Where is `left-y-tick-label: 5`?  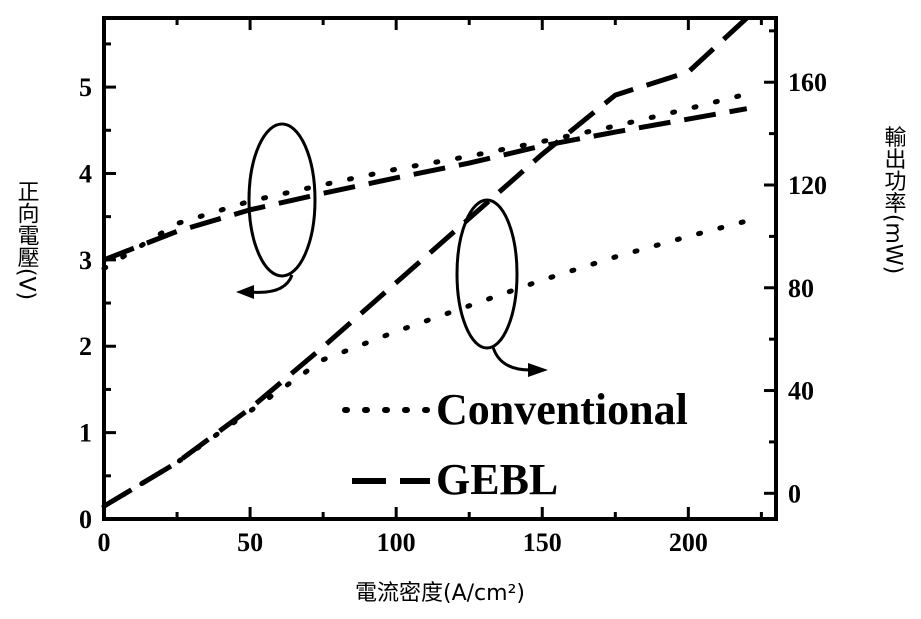 left-y-tick-label: 5 is located at coordinates (85, 87).